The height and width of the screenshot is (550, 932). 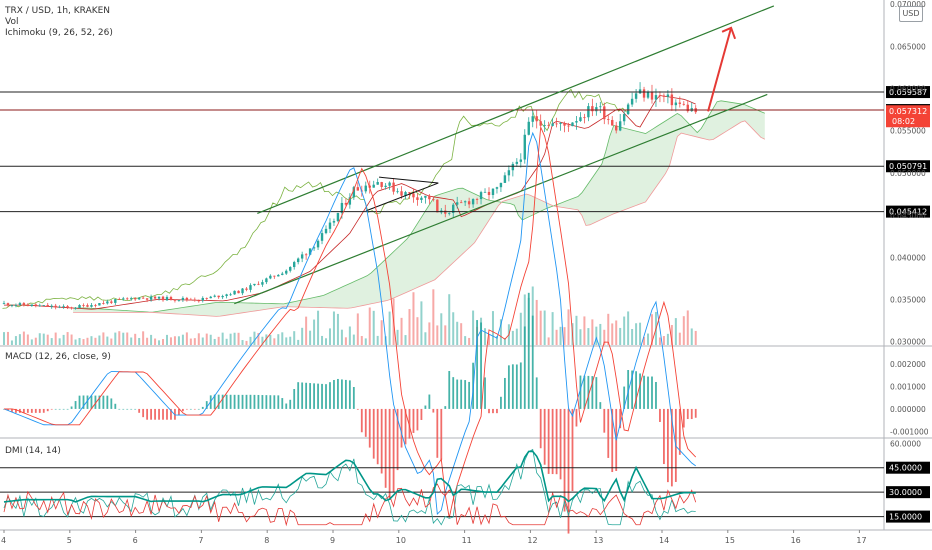 I want to click on price-level-label: 0.059587, so click(x=908, y=92).